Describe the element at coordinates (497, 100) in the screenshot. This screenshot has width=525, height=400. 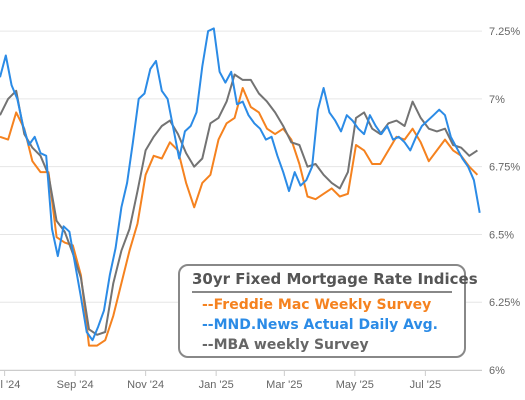
I see `y-tick-label: 7%` at that location.